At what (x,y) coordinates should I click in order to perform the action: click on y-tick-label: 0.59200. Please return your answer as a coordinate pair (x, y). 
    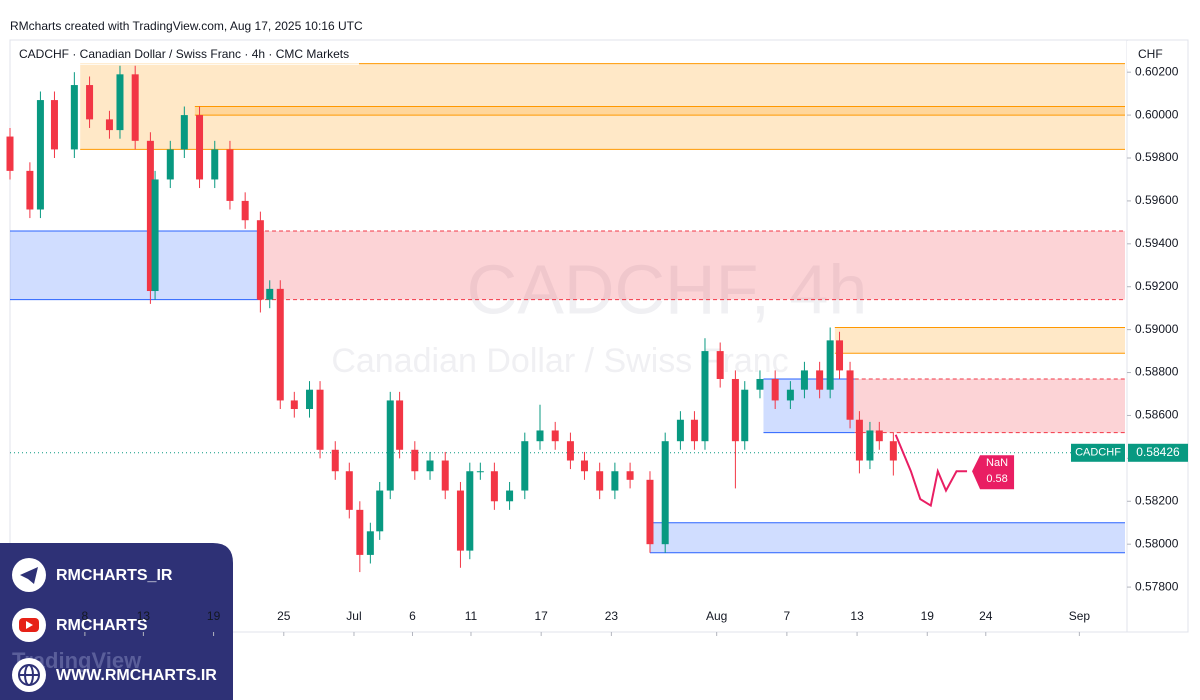
    Looking at the image, I should click on (1157, 286).